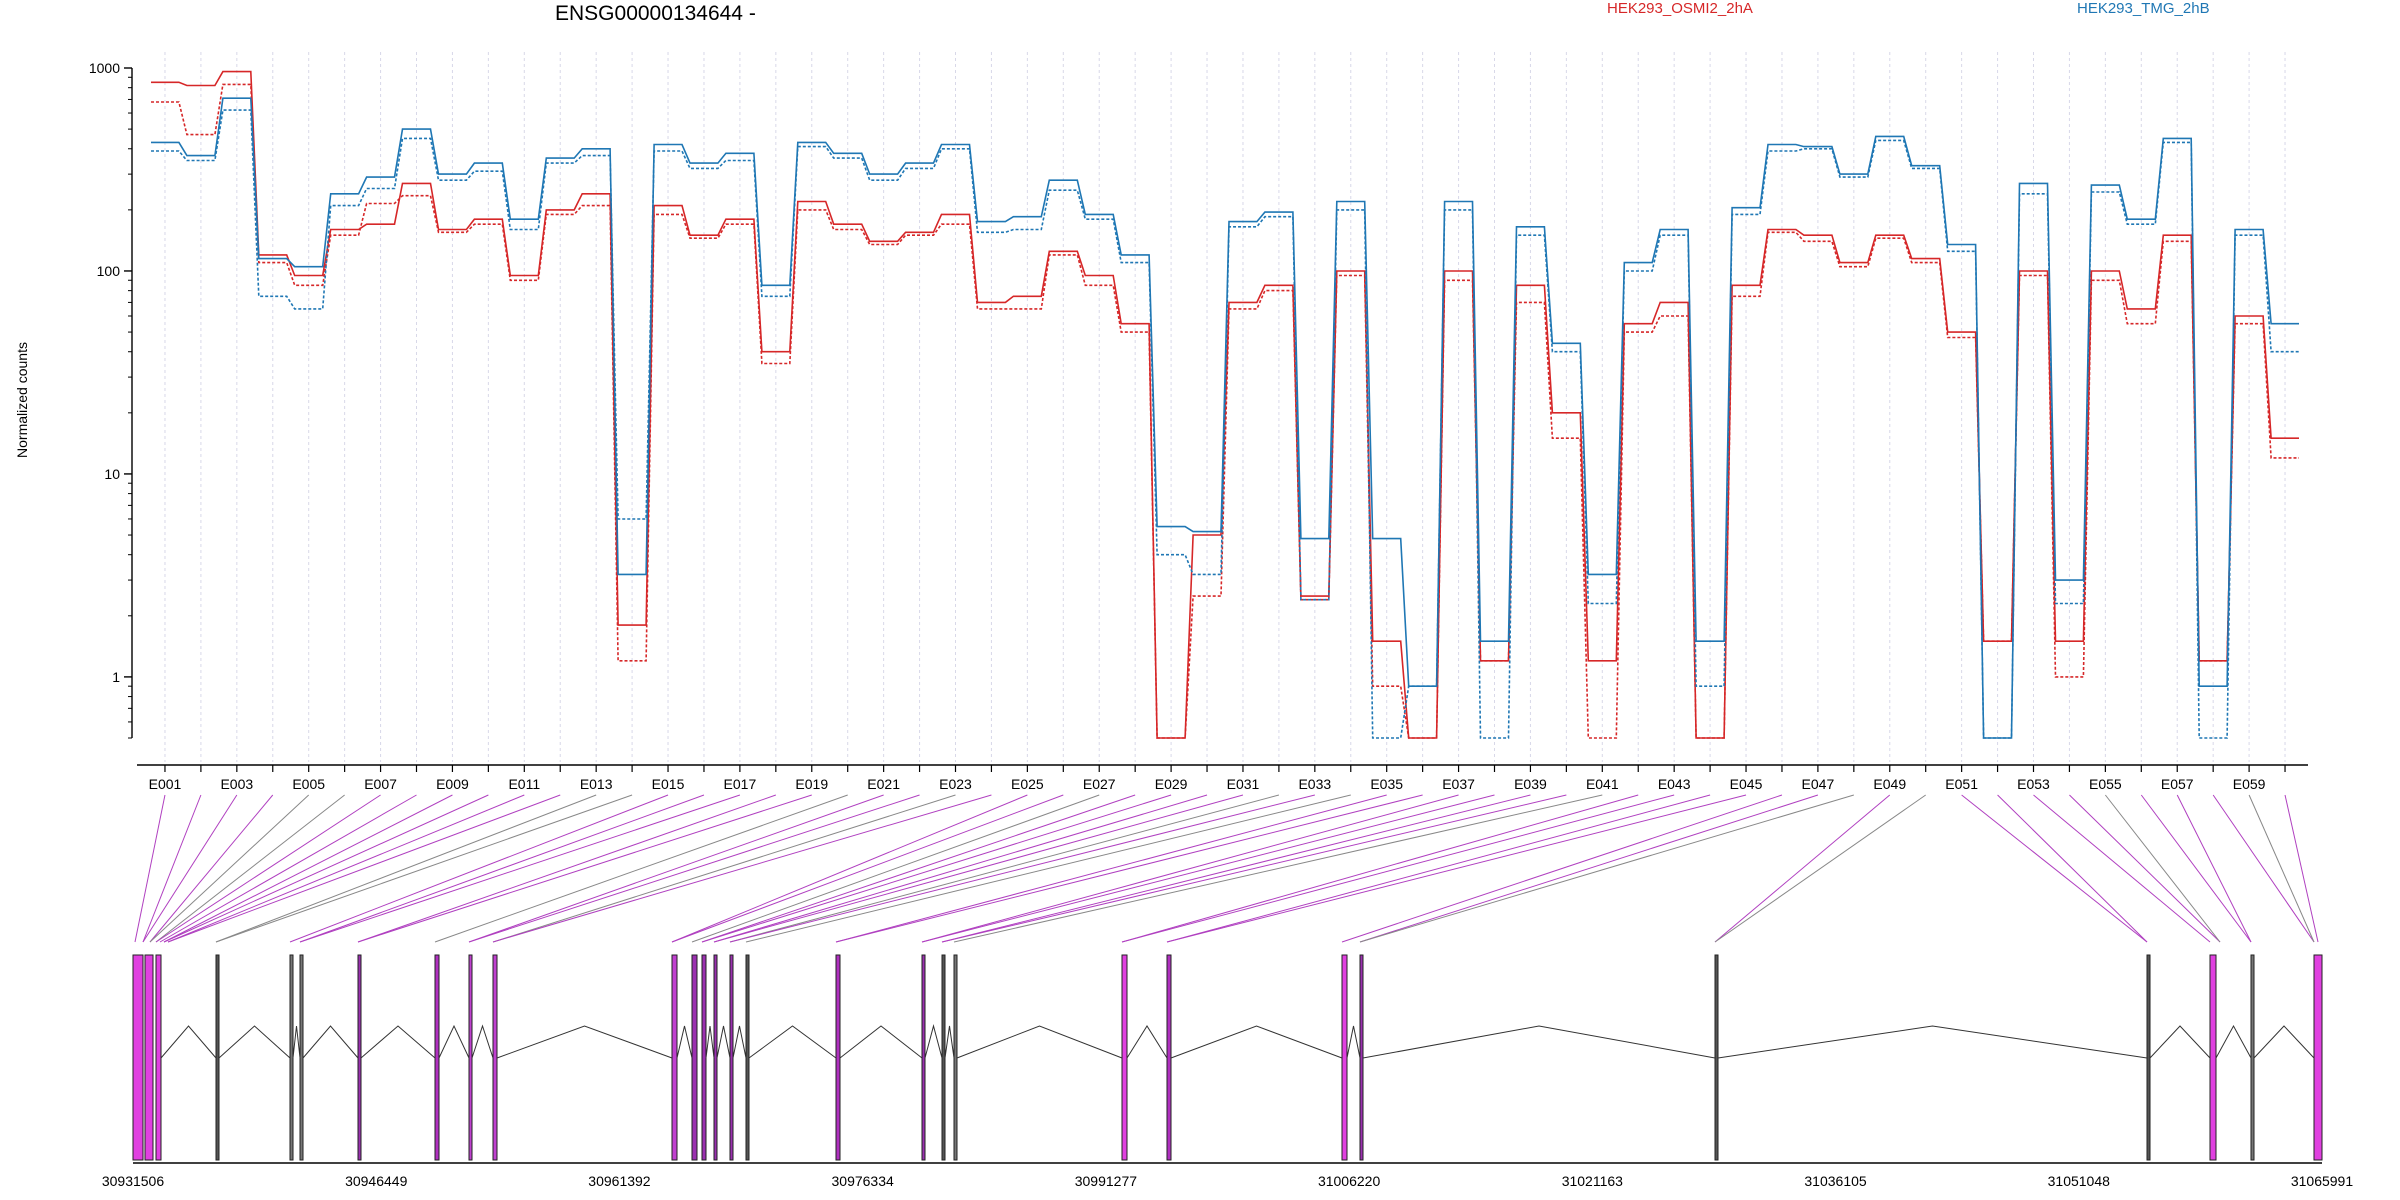 The width and height of the screenshot is (2400, 1200). I want to click on legend-label-tmg: HEK293_TMG_2hB, so click(2143, 8).